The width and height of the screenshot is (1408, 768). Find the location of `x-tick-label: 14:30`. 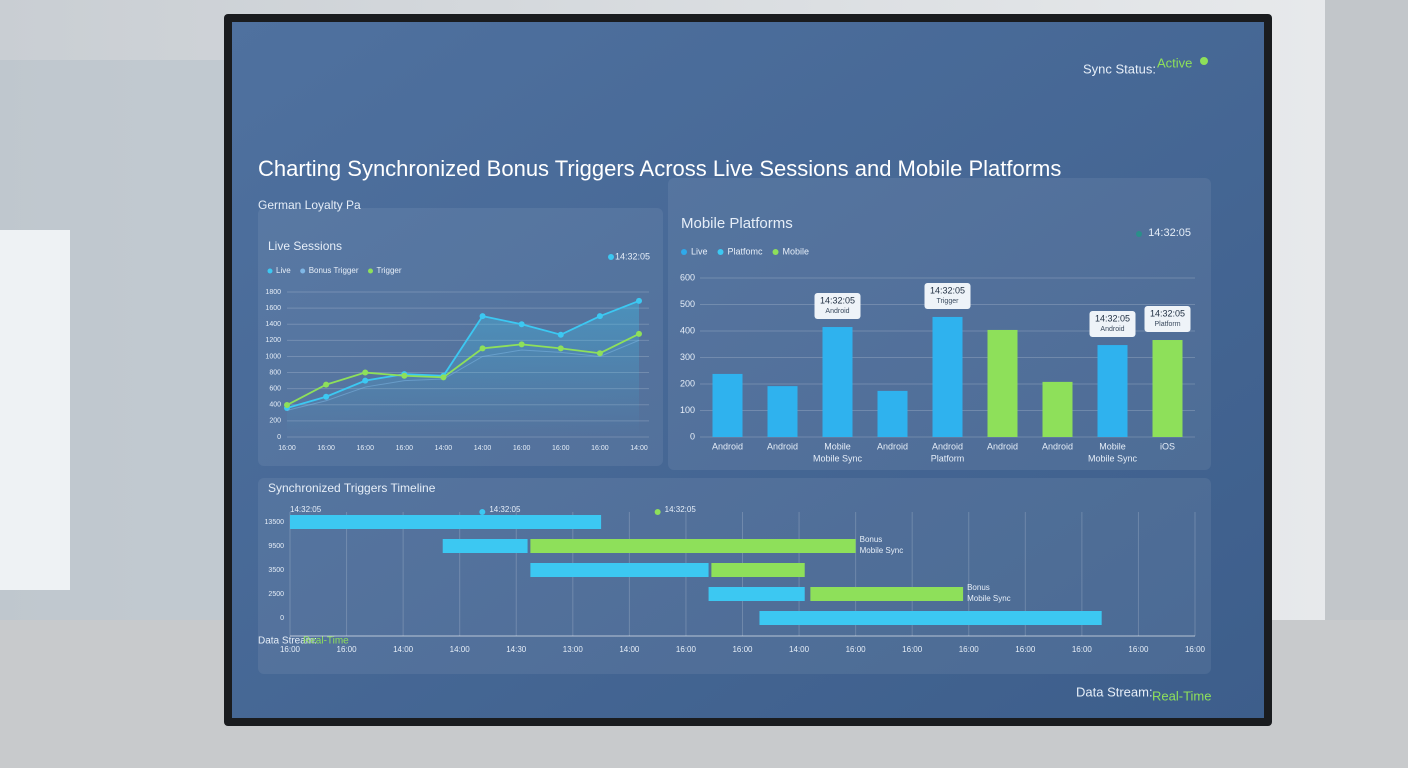

x-tick-label: 14:30 is located at coordinates (516, 649).